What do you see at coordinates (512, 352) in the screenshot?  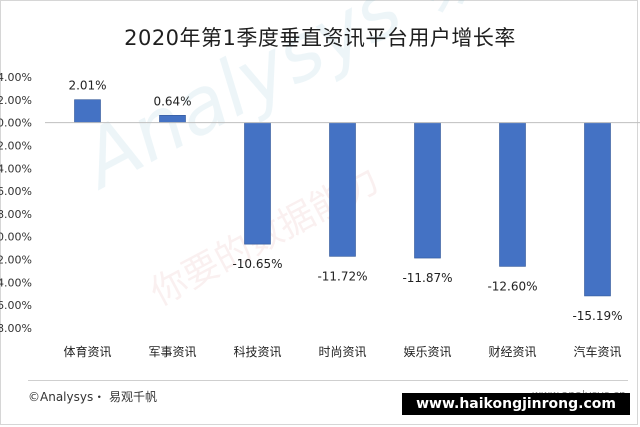 I see `category-label: 财经资讯` at bounding box center [512, 352].